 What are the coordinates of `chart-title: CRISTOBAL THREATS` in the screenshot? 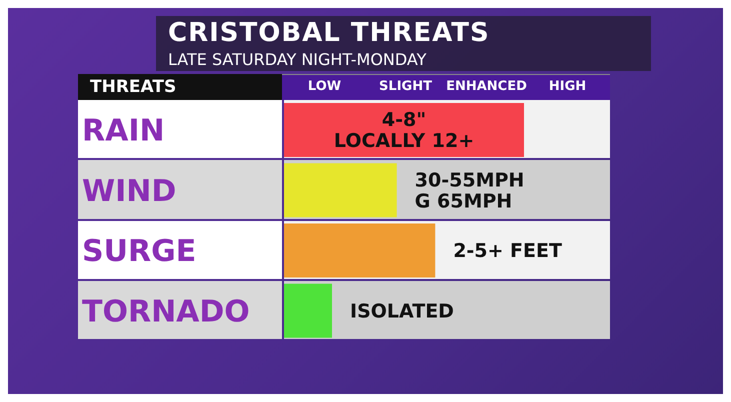 It's located at (329, 33).